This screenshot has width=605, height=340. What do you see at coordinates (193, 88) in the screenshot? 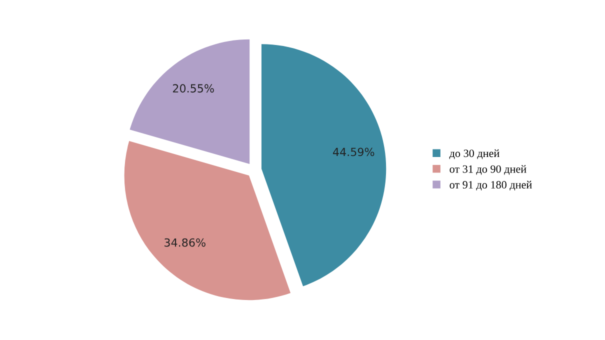
I see `data-label: 20.55%` at bounding box center [193, 88].